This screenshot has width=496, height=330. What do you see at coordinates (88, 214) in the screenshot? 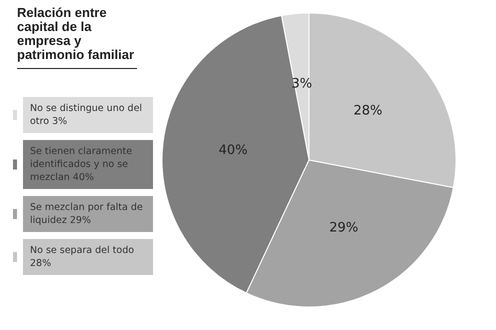
I see `legend-label: Se mezclan por falta de liquidez 29%` at bounding box center [88, 214].